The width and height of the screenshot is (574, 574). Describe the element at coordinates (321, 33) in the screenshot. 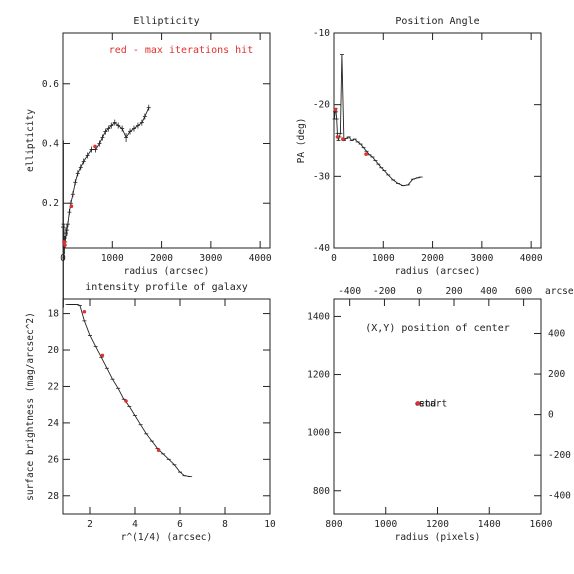

I see `pa-ytick-label: -10` at that location.